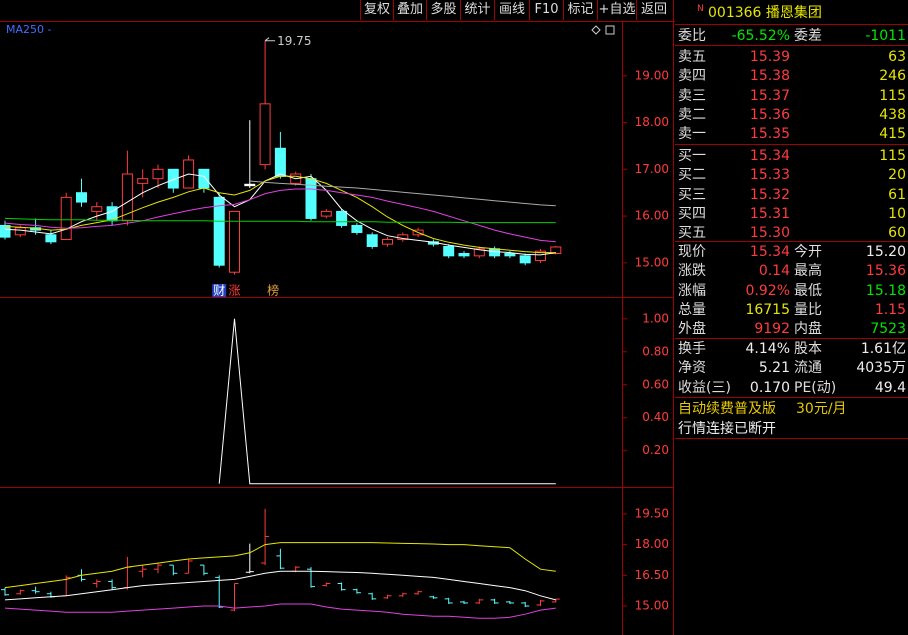  I want to click on toolbar-button: 画线, so click(511, 10).